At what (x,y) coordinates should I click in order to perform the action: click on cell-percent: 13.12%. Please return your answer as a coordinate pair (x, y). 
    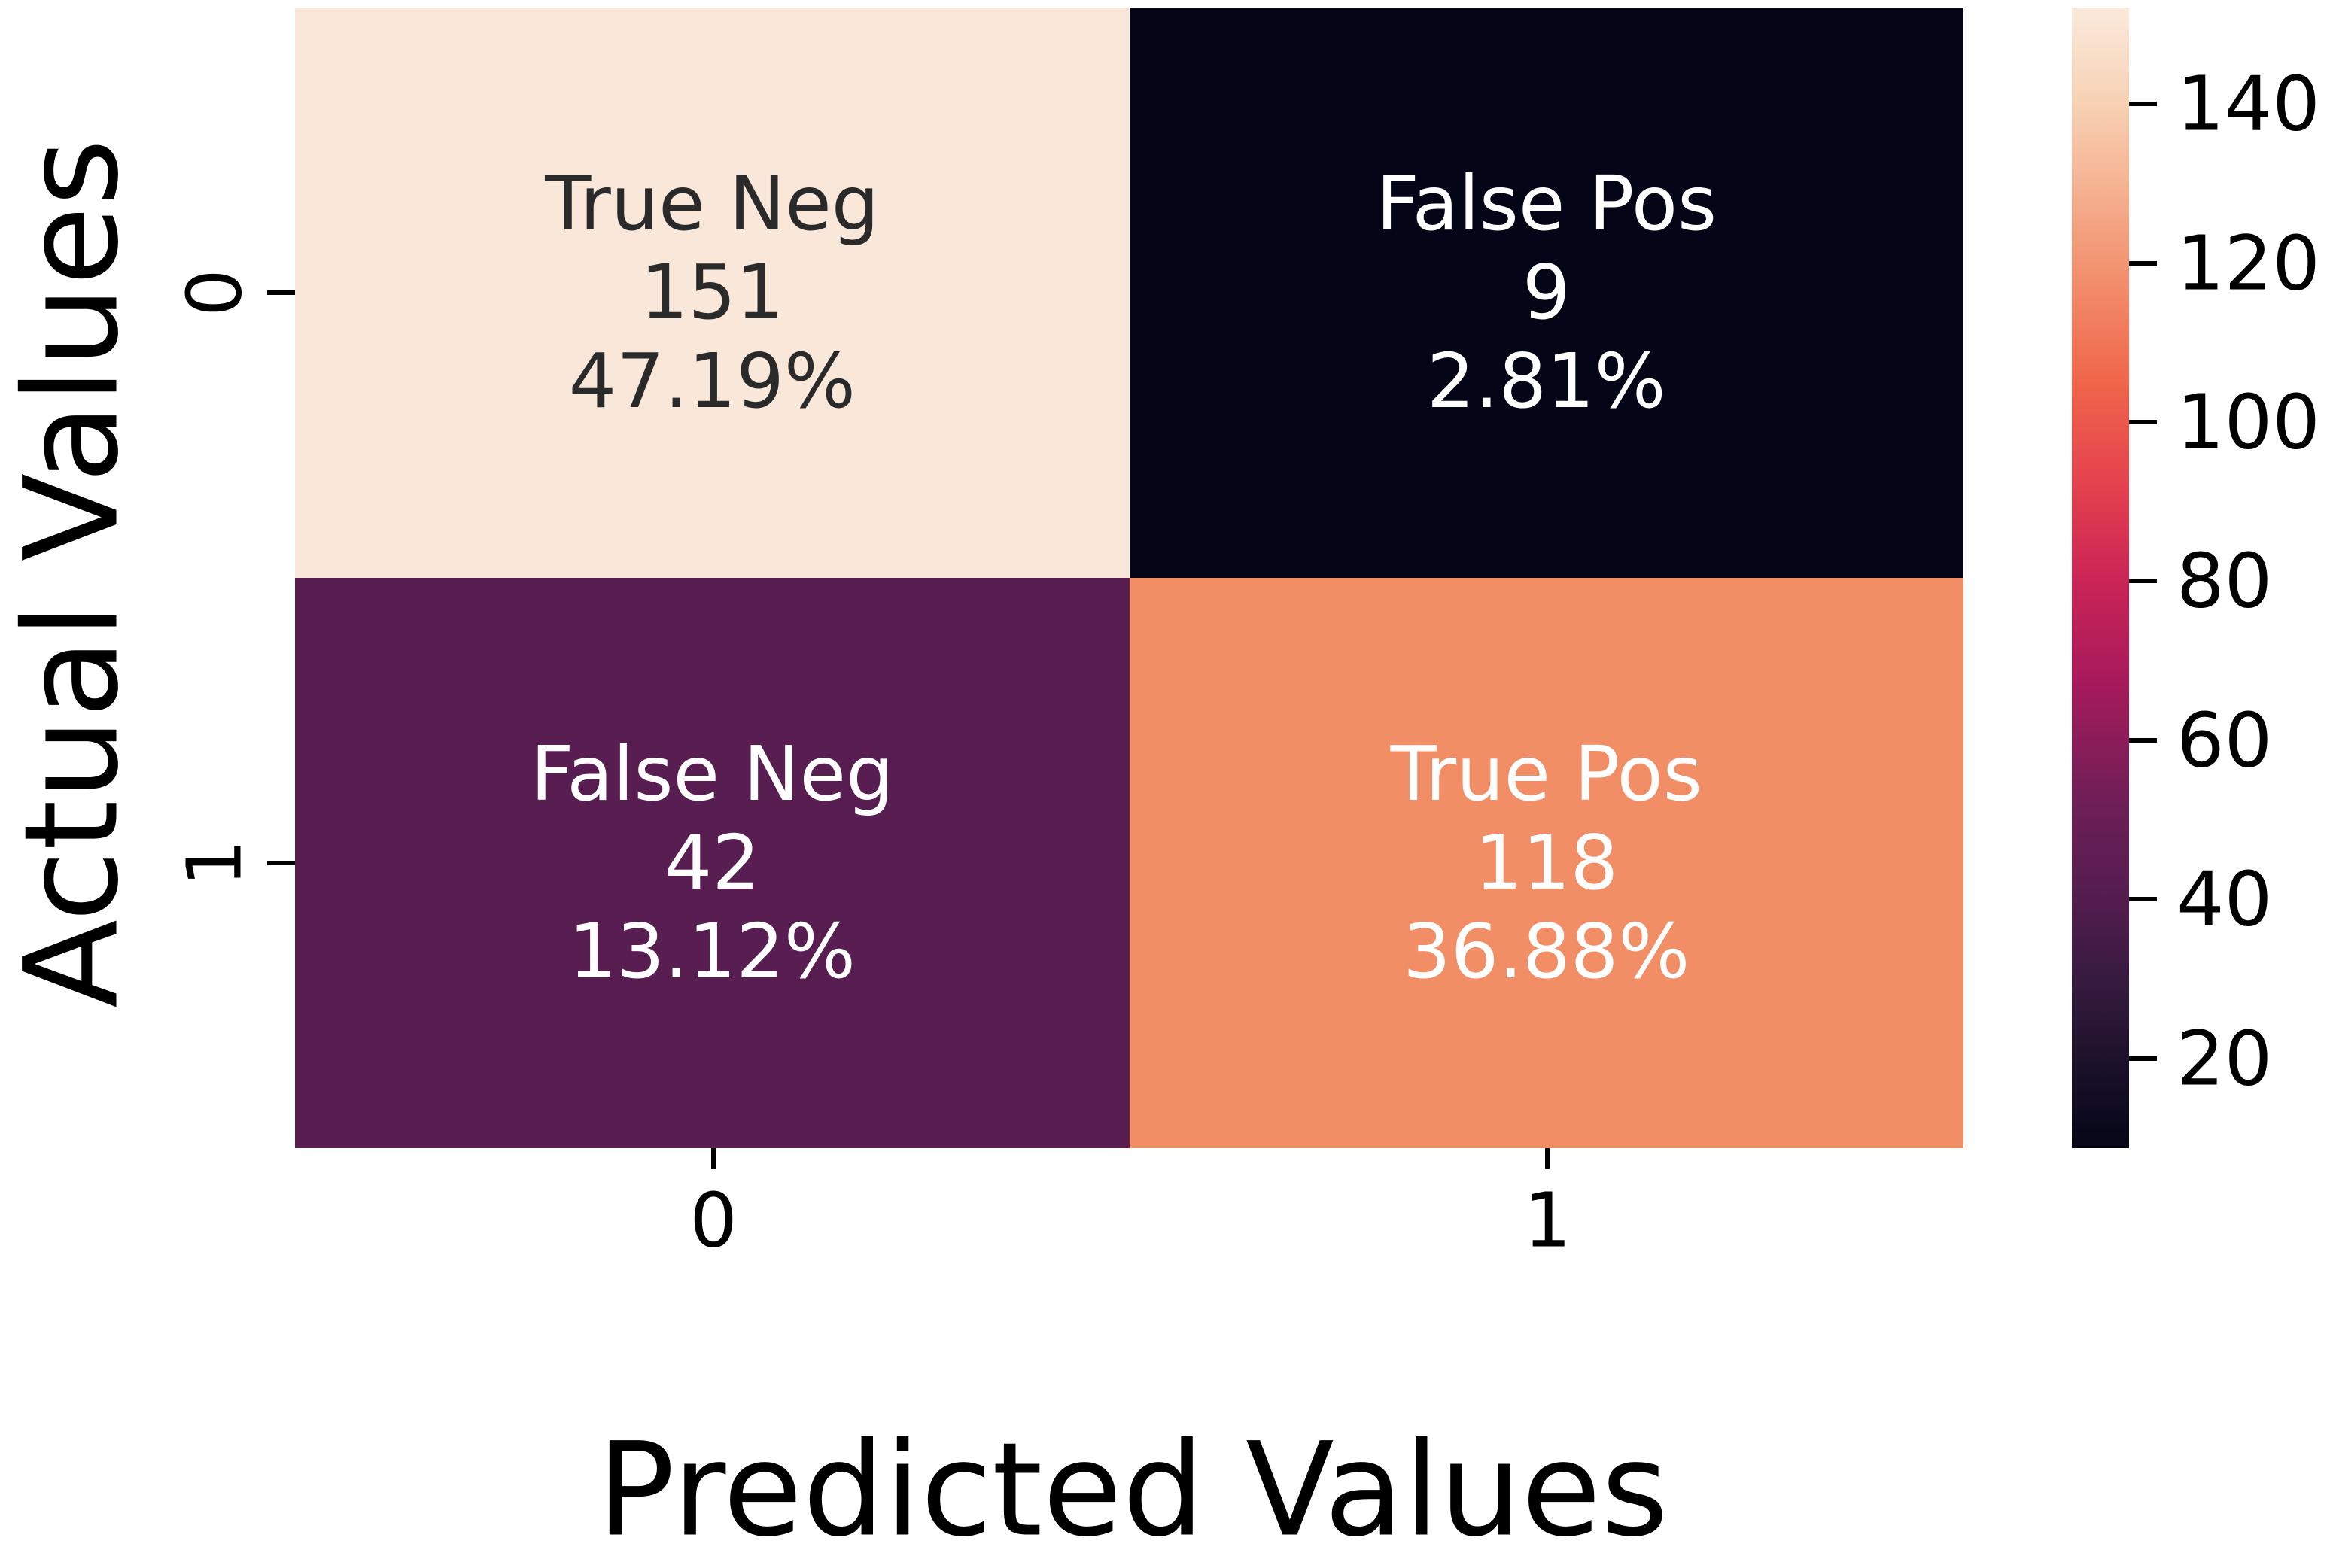
    Looking at the image, I should click on (712, 951).